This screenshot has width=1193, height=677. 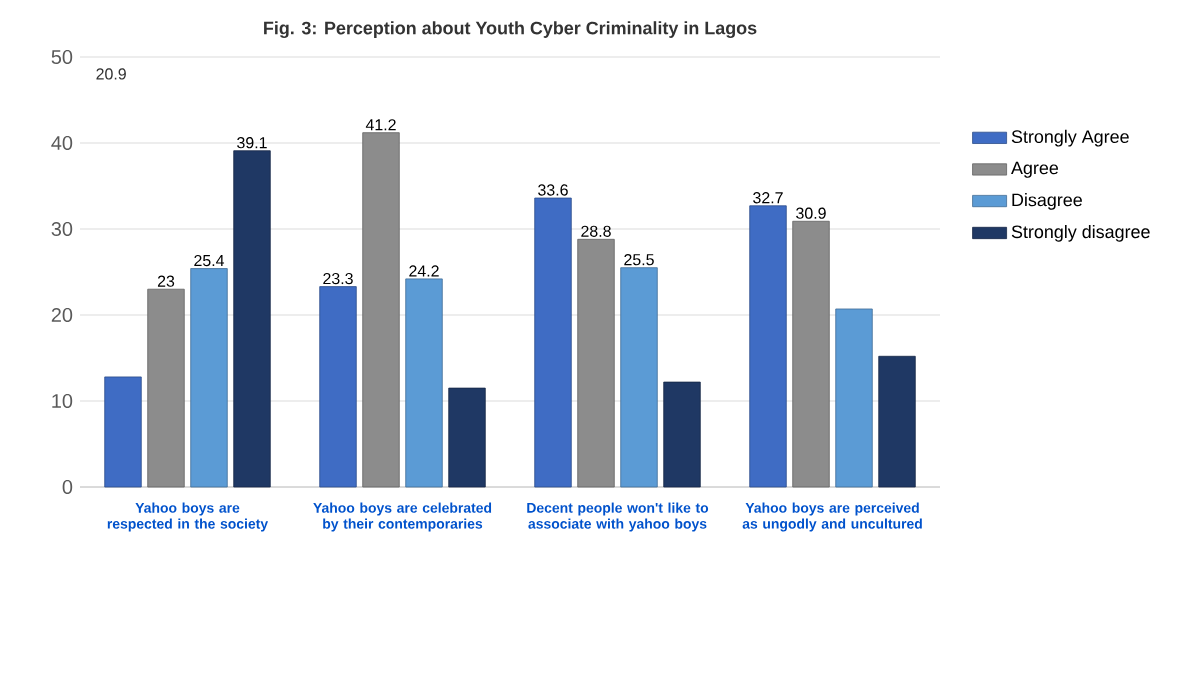 I want to click on data-label: 32.7, so click(x=768, y=198).